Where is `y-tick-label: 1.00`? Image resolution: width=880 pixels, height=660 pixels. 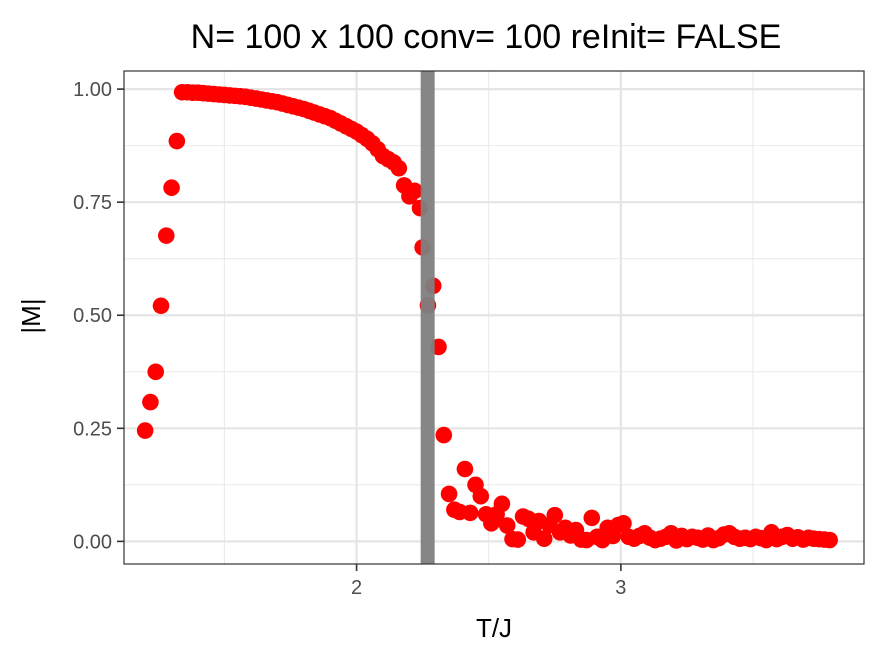 y-tick-label: 1.00 is located at coordinates (92, 90).